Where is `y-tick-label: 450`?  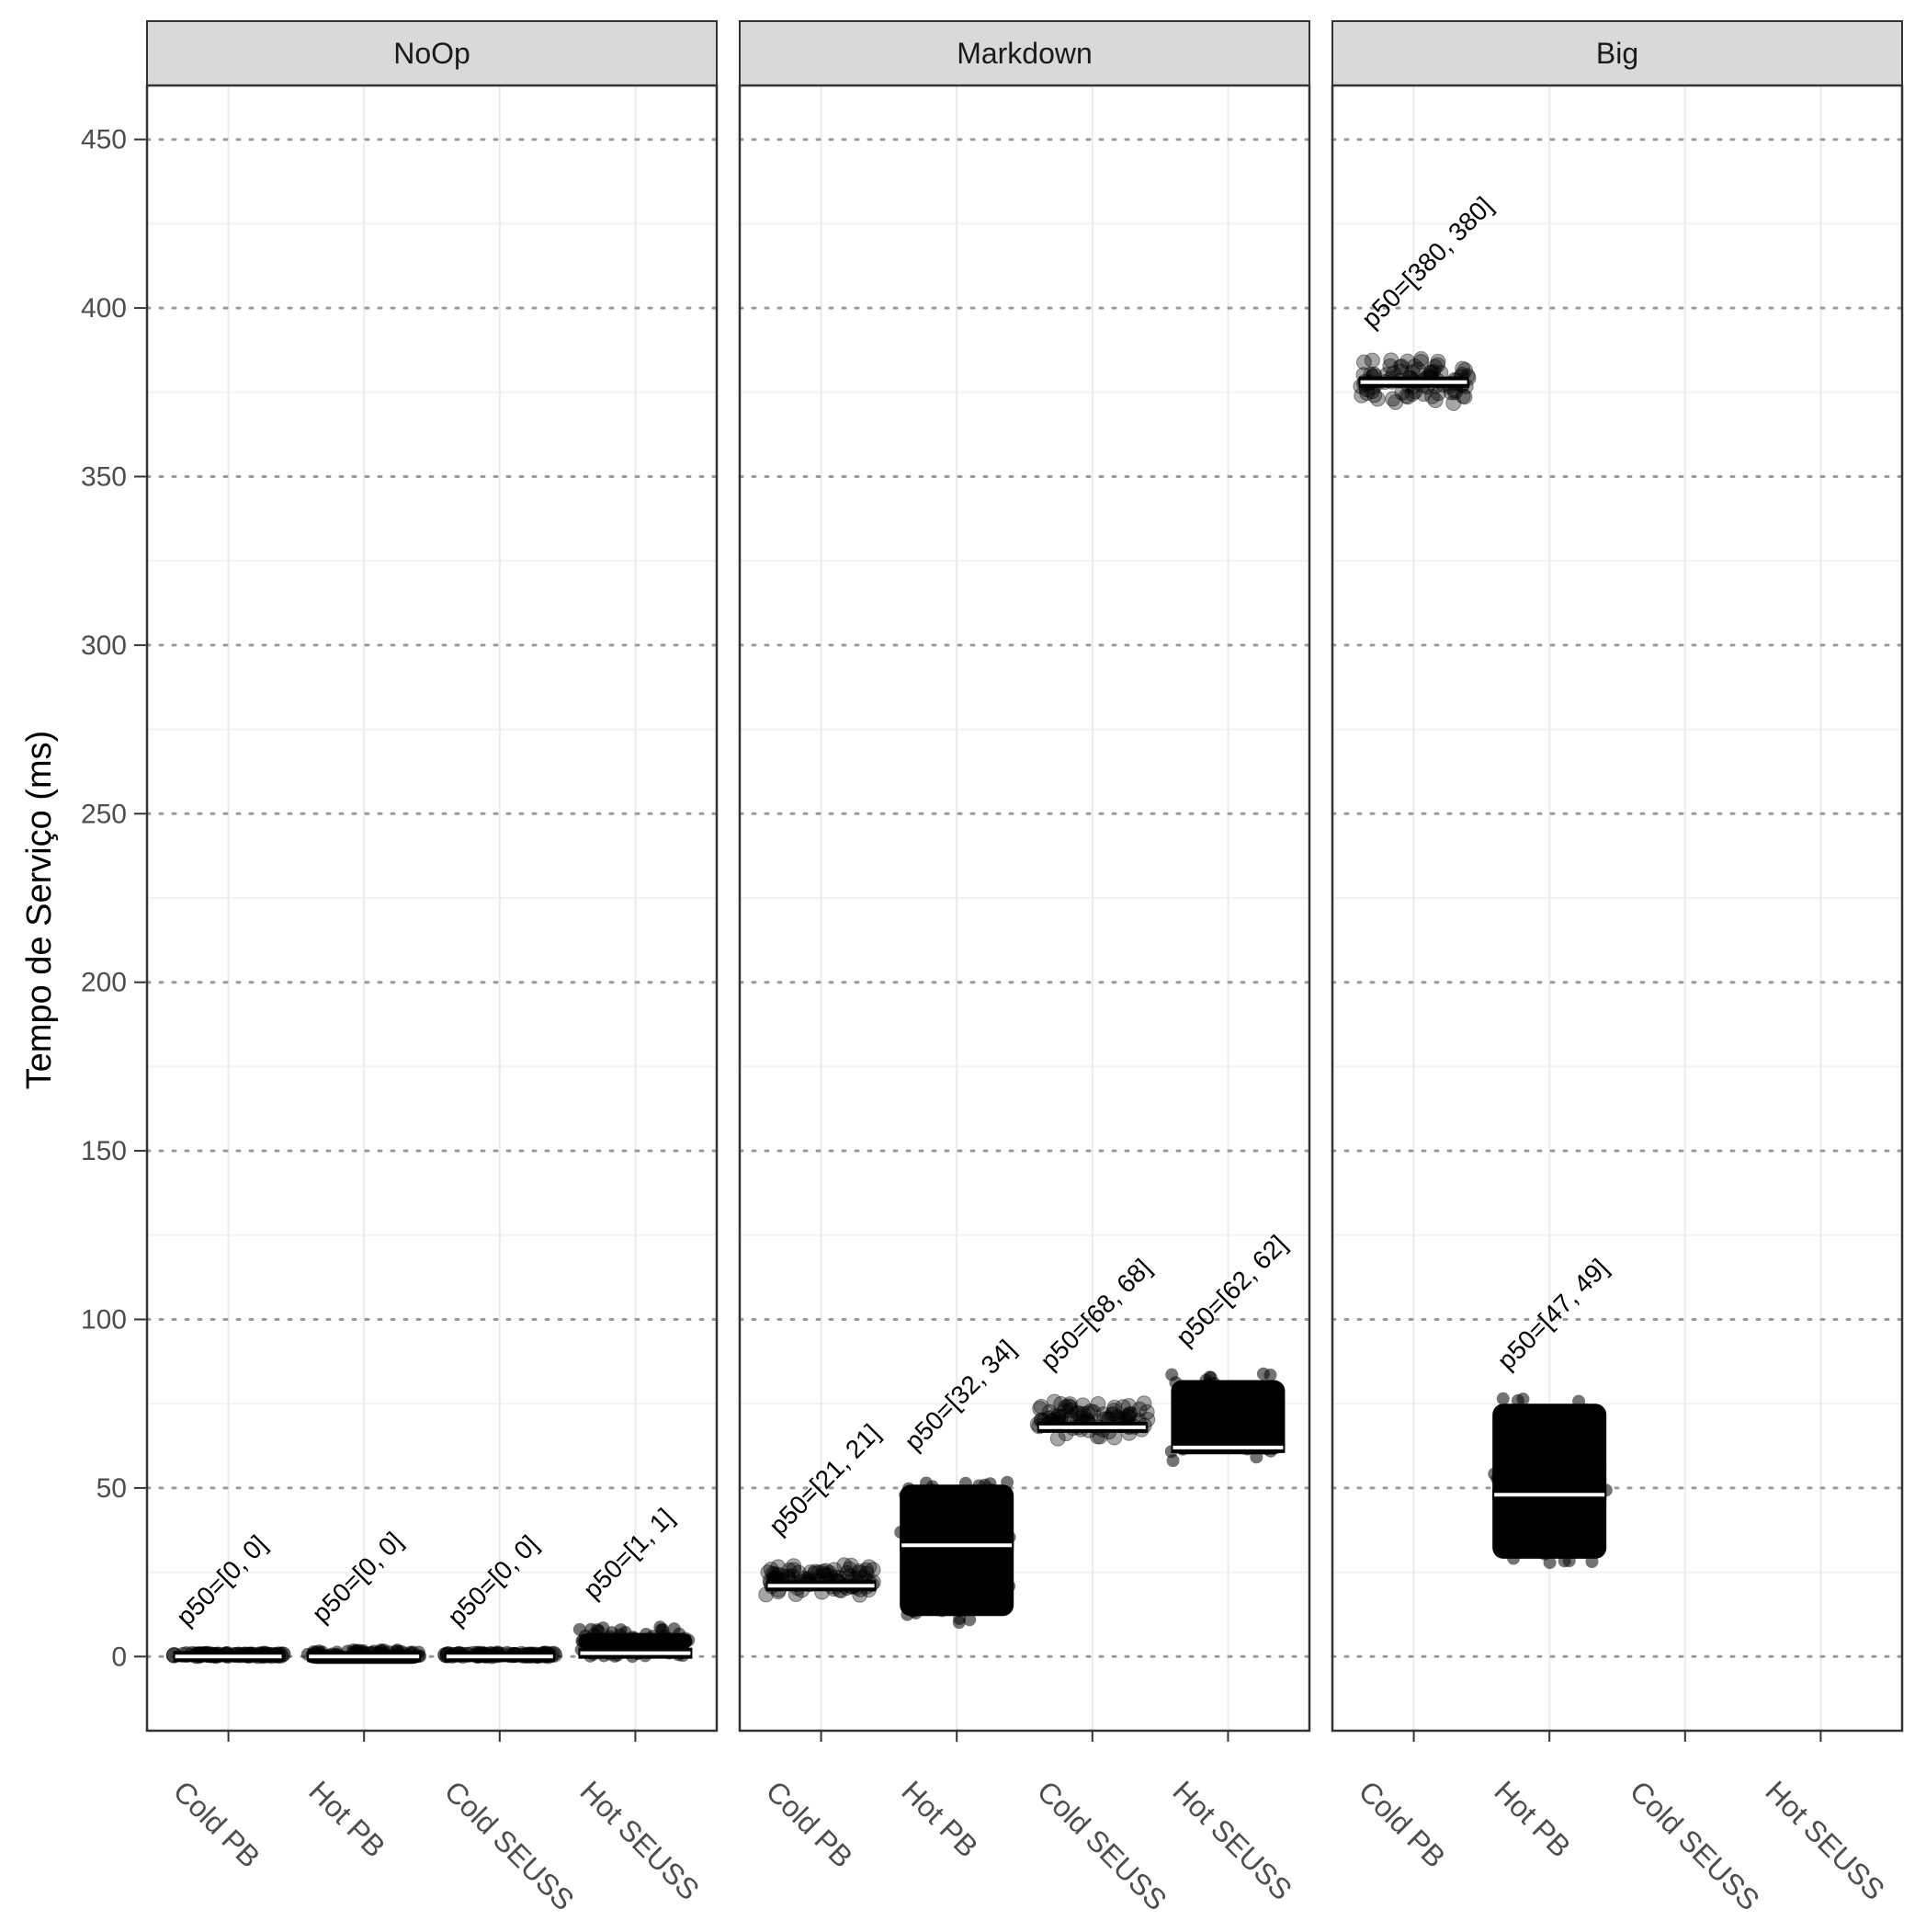 y-tick-label: 450 is located at coordinates (104, 140).